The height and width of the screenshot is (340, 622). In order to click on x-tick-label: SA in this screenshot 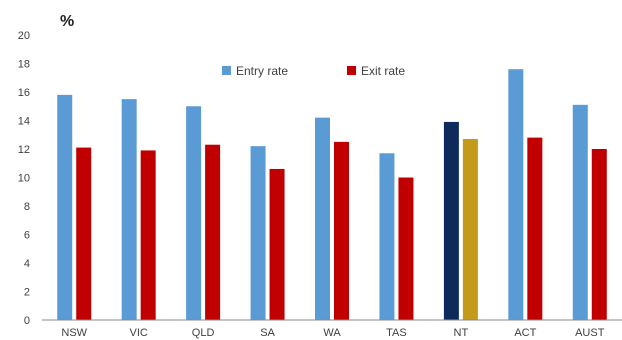, I will do `click(267, 333)`.